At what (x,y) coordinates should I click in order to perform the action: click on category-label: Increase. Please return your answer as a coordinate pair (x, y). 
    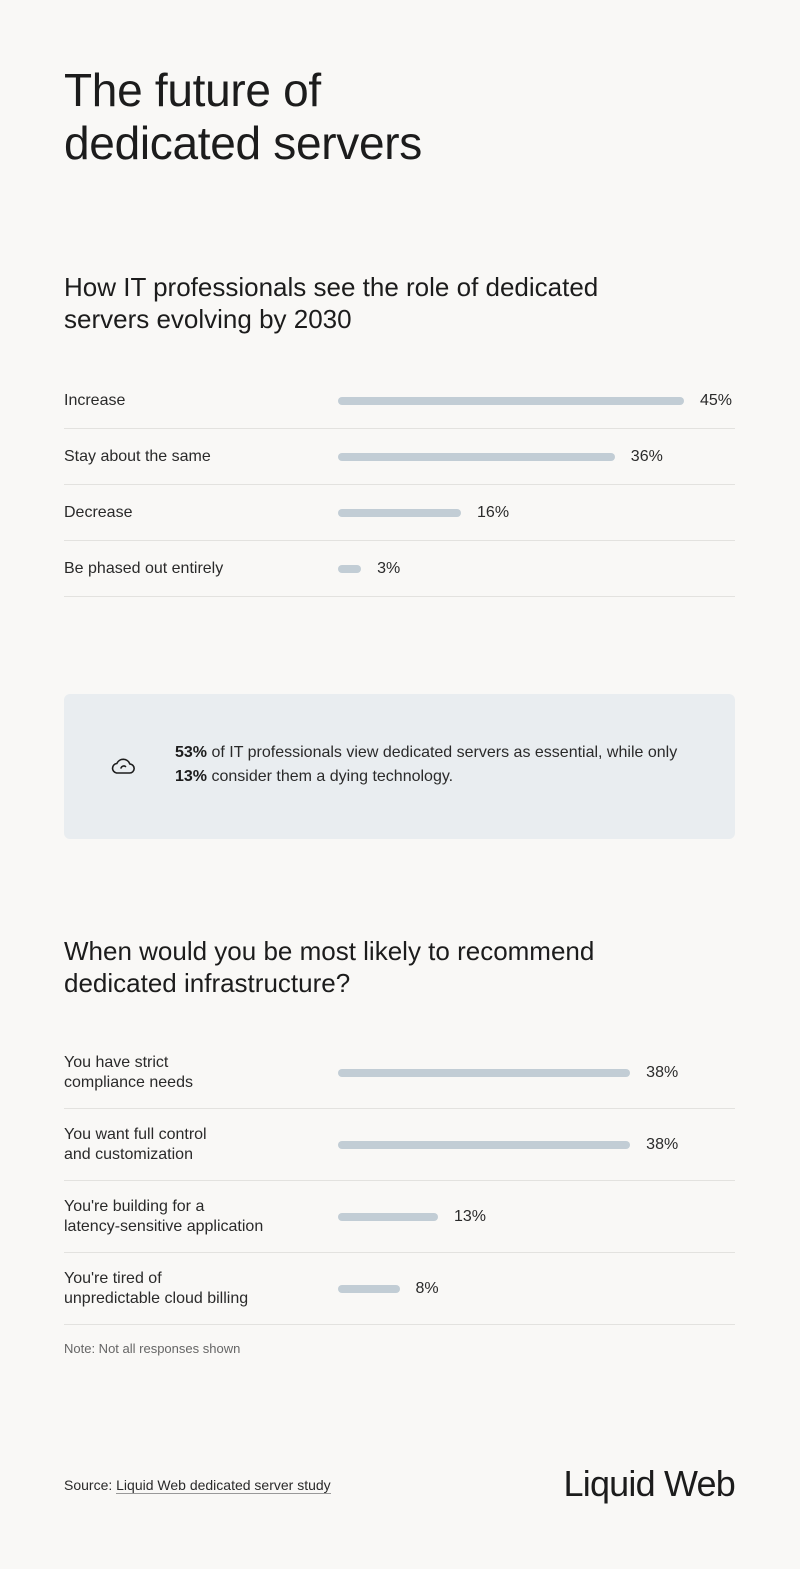
    Looking at the image, I should click on (194, 401).